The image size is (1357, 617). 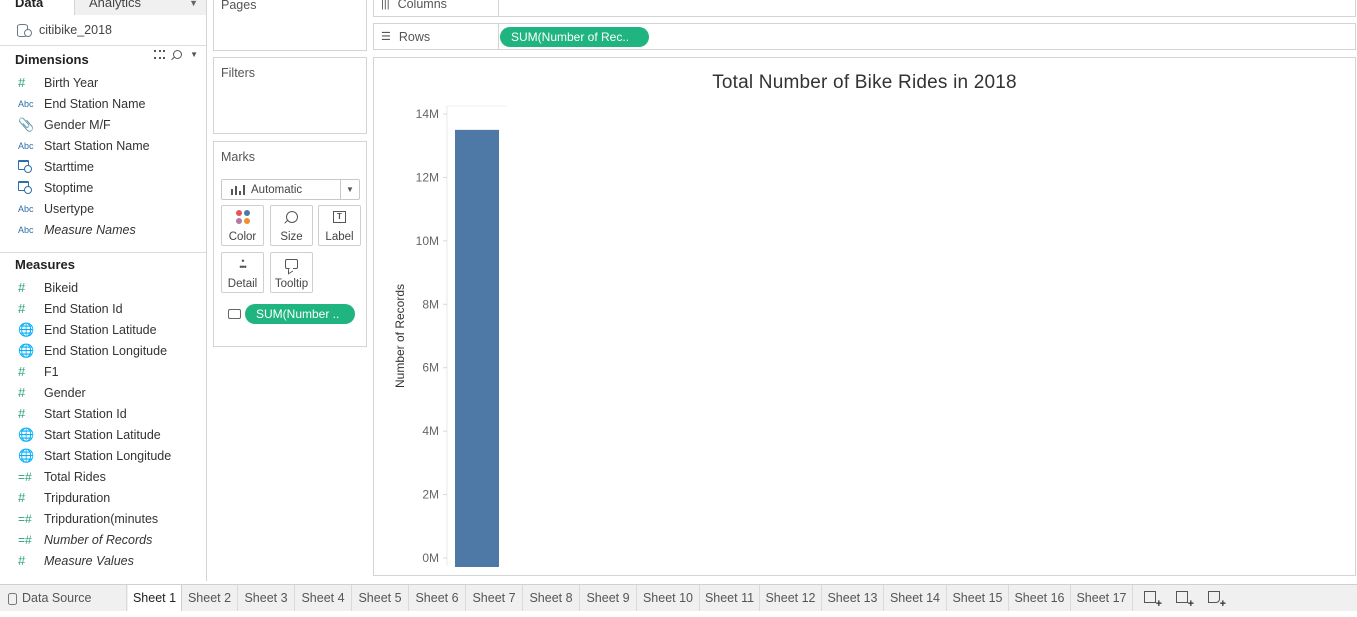 I want to click on dimensions-title: Dimensions, so click(x=52, y=59).